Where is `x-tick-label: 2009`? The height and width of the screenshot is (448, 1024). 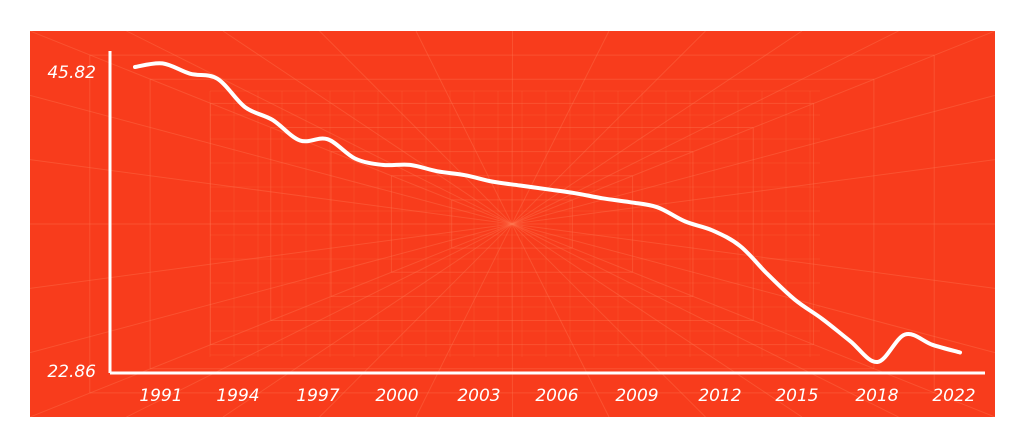
x-tick-label: 2009 is located at coordinates (636, 396).